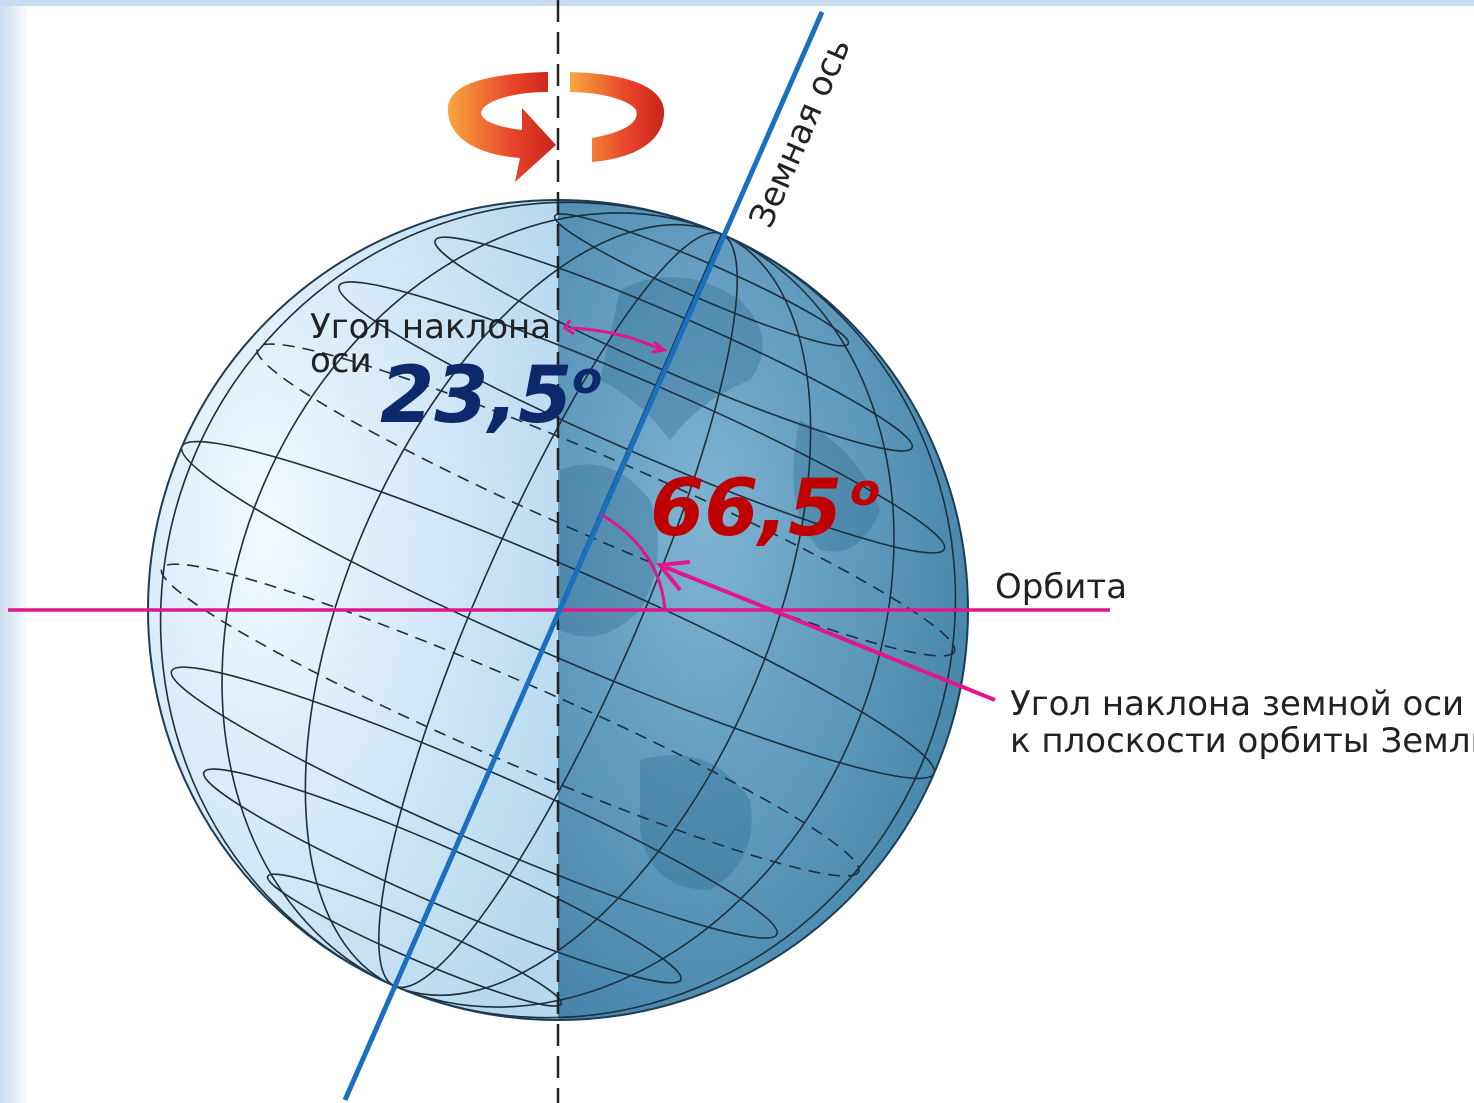 This screenshot has height=1103, width=1474. Describe the element at coordinates (1237, 704) in the screenshot. I see `orbit-angle-label-line1: Угол наклона земной оси` at that location.